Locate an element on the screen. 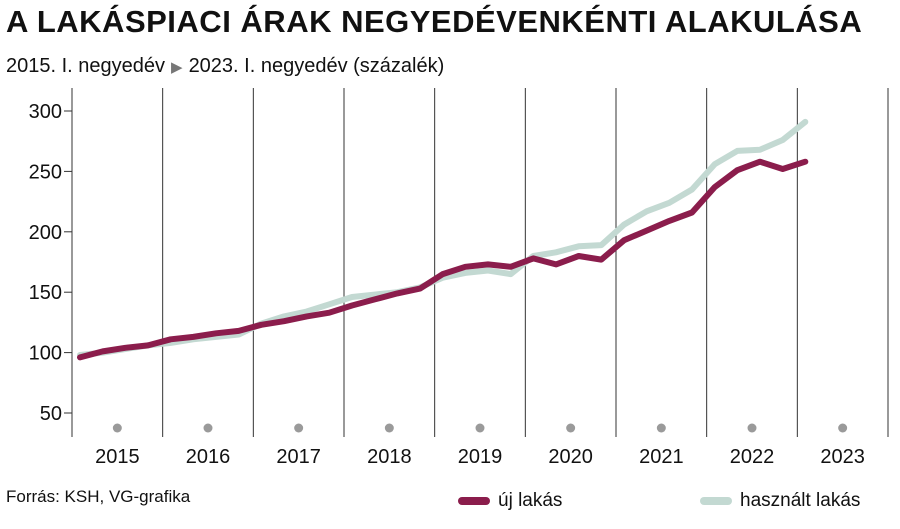 The height and width of the screenshot is (529, 900). x-tick-label: 2022 is located at coordinates (752, 457).